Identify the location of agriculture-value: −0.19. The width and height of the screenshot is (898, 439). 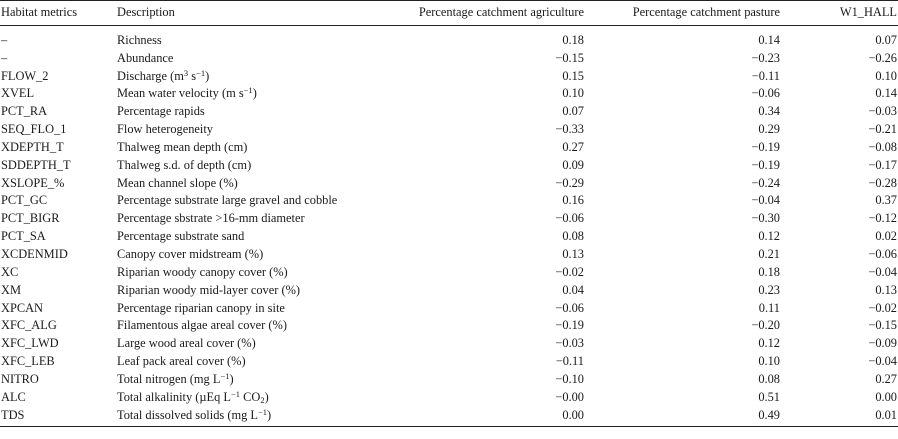
(569, 325).